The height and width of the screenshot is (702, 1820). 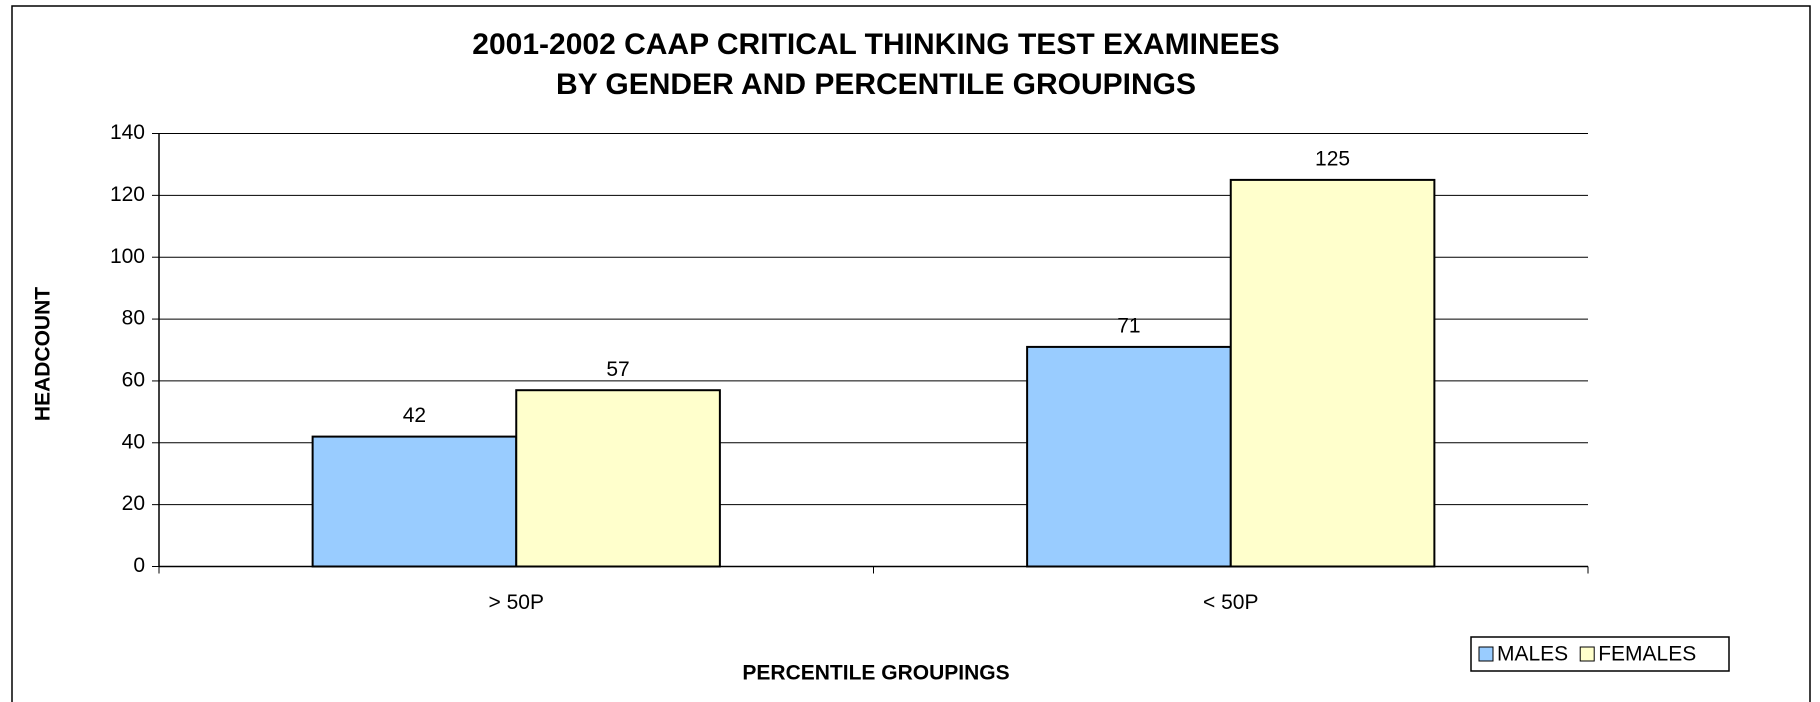 I want to click on chart-title: BY GENDER AND PERCENTILE GROUPINGS, so click(x=876, y=84).